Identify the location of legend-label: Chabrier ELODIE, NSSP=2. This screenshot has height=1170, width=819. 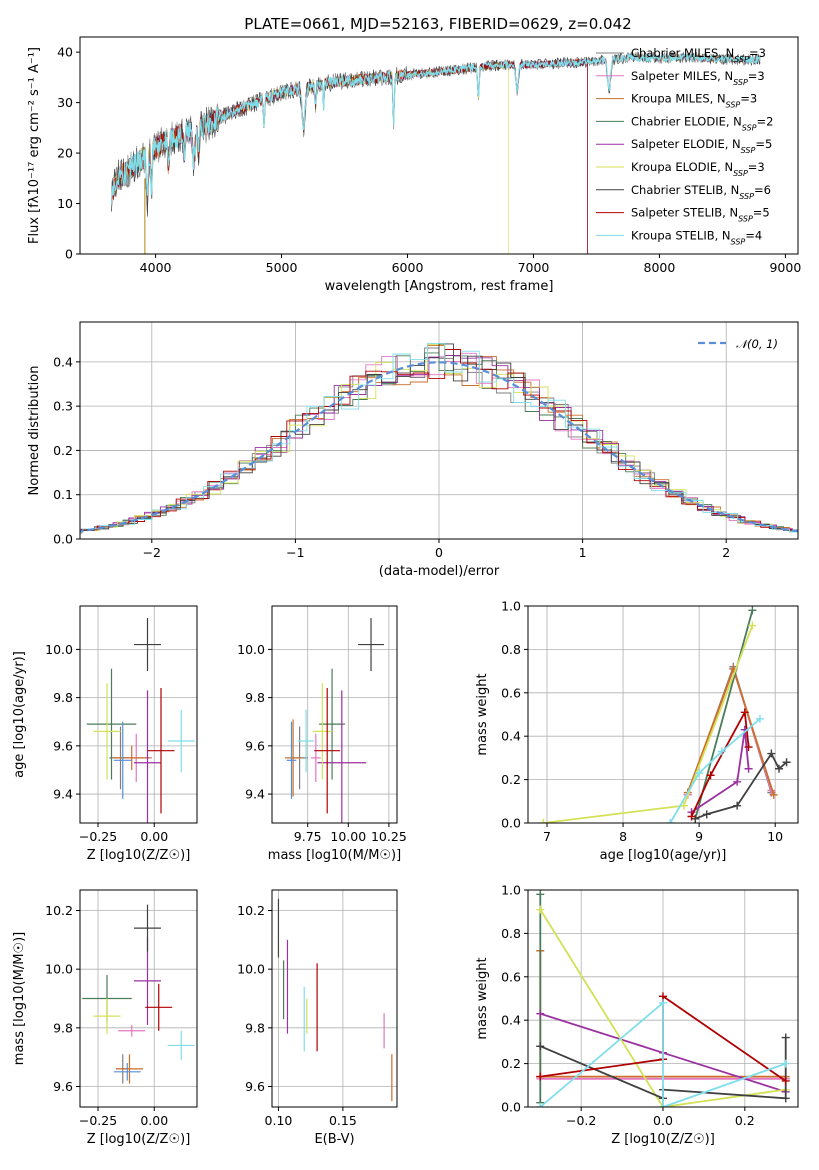
(702, 122).